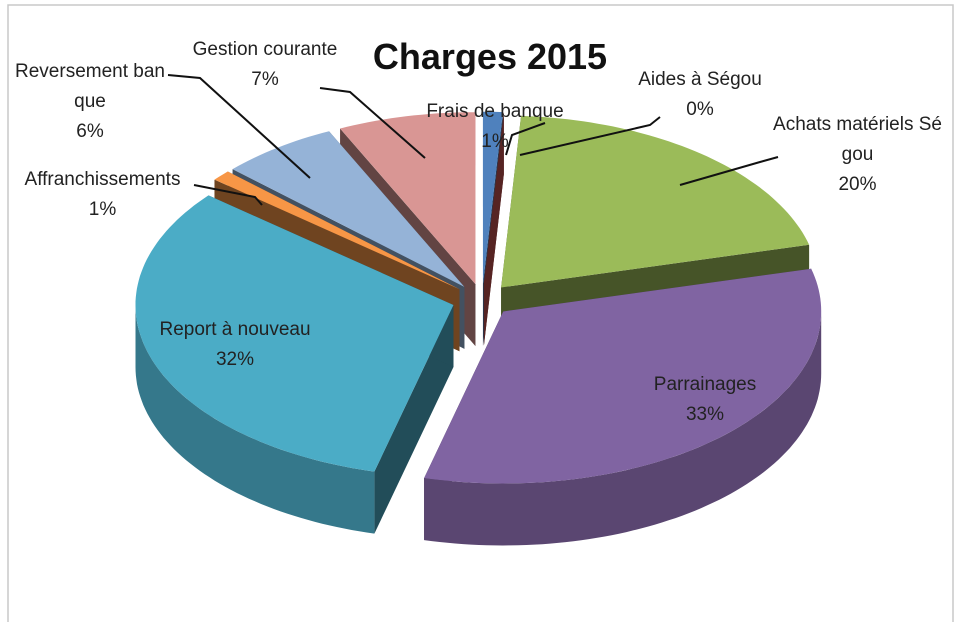  Describe the element at coordinates (705, 400) in the screenshot. I see `data-label: Parrainages 33%` at that location.